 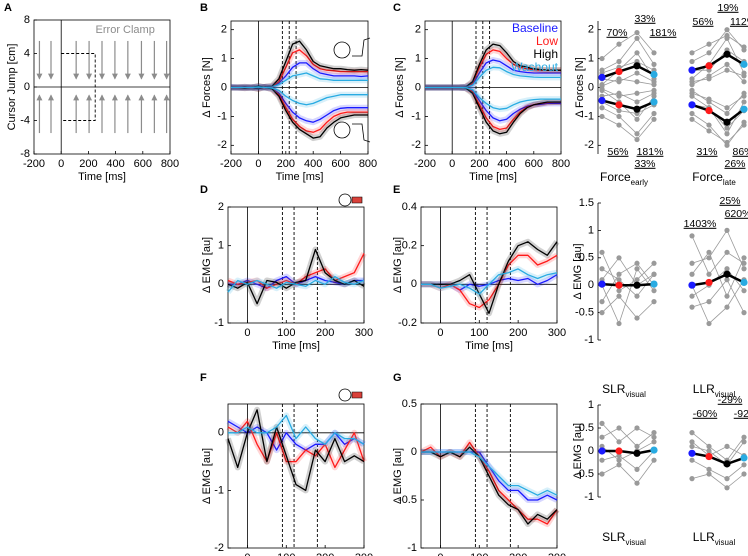 I want to click on percent-label: 1403%, so click(x=700, y=224).